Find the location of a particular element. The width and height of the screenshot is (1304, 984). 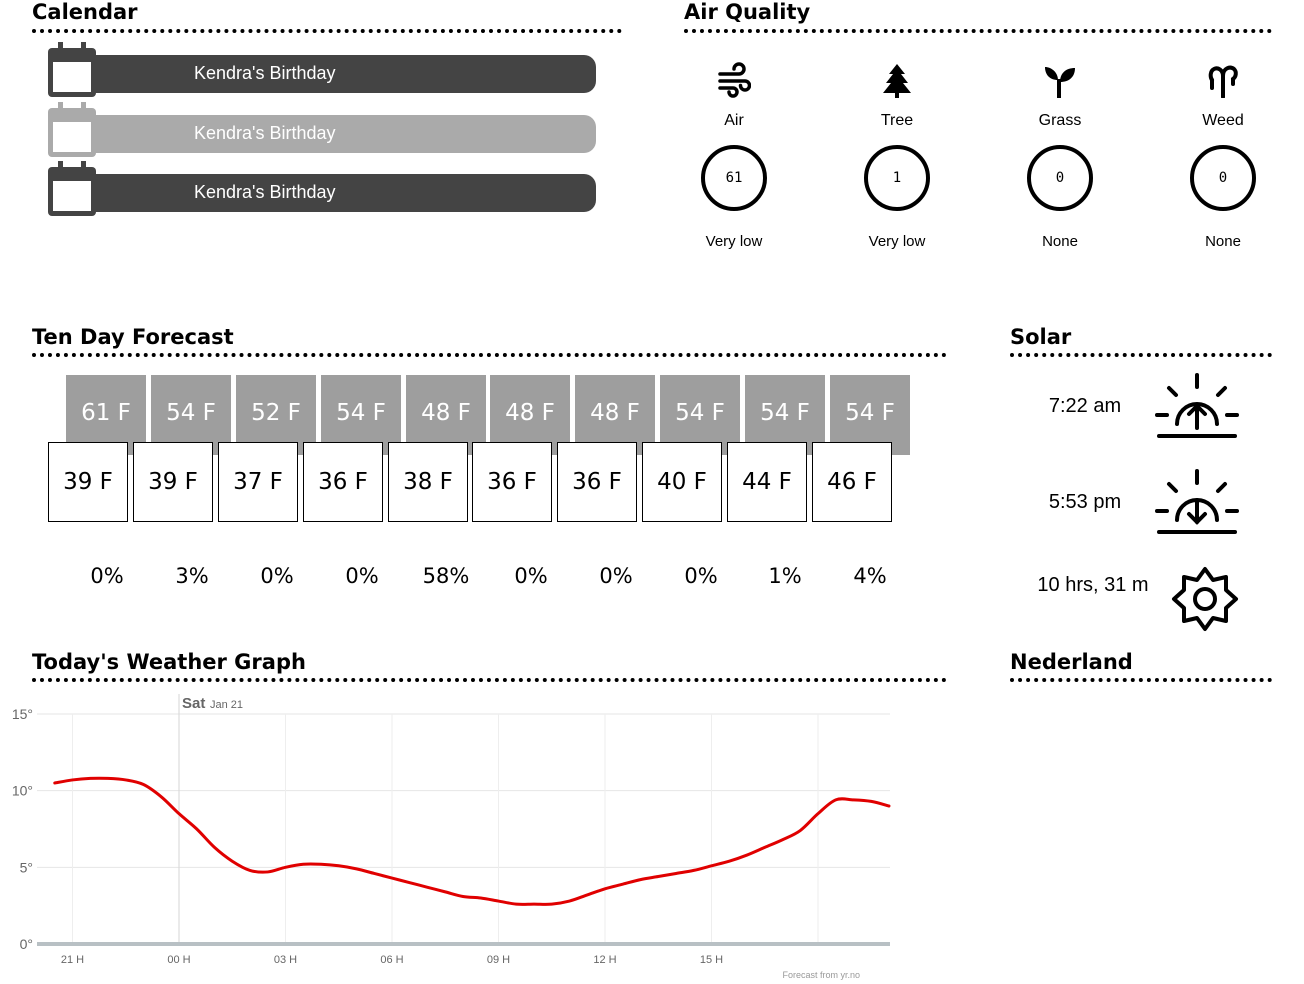

air-quality-weed: Weed 0 None is located at coordinates (1223, 156).